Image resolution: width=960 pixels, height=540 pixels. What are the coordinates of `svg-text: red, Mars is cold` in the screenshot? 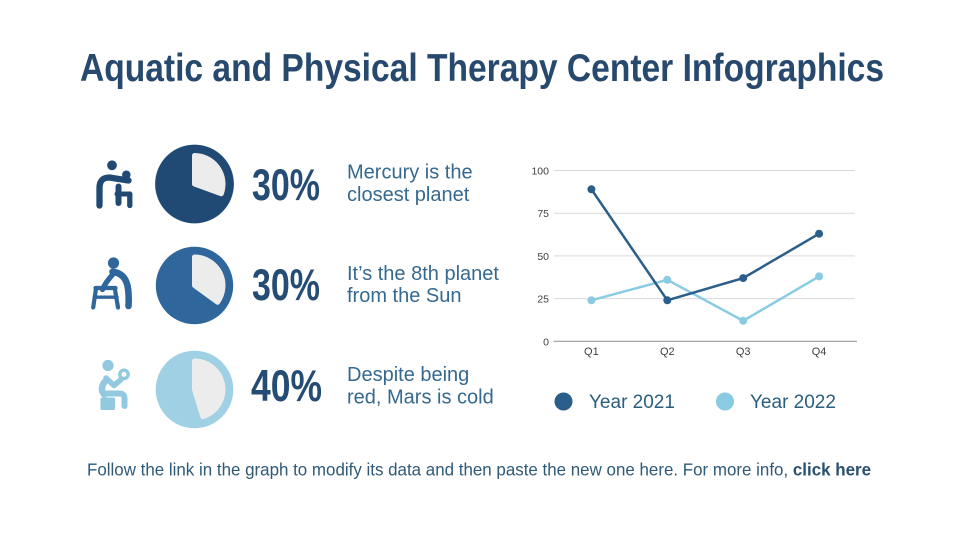 It's located at (420, 398).